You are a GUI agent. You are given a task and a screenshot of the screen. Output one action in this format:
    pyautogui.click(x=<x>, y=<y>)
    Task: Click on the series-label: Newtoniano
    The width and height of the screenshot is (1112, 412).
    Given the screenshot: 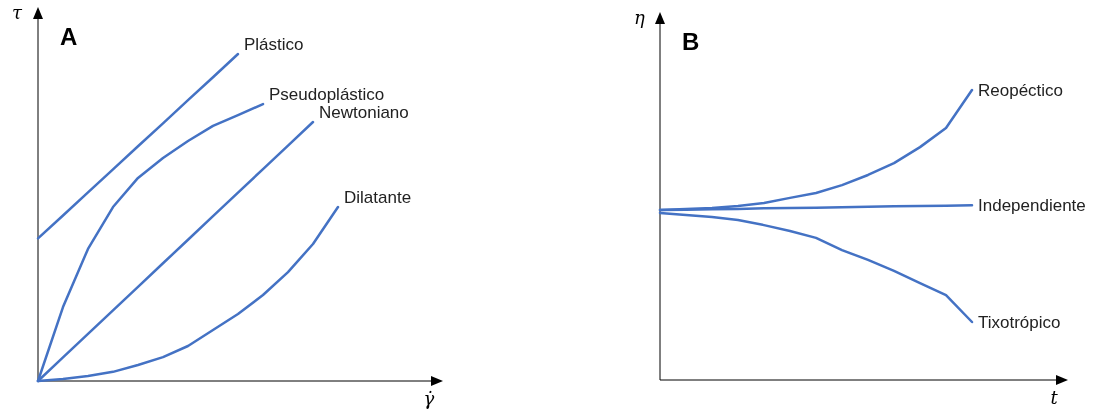 What is the action you would take?
    pyautogui.click(x=364, y=112)
    